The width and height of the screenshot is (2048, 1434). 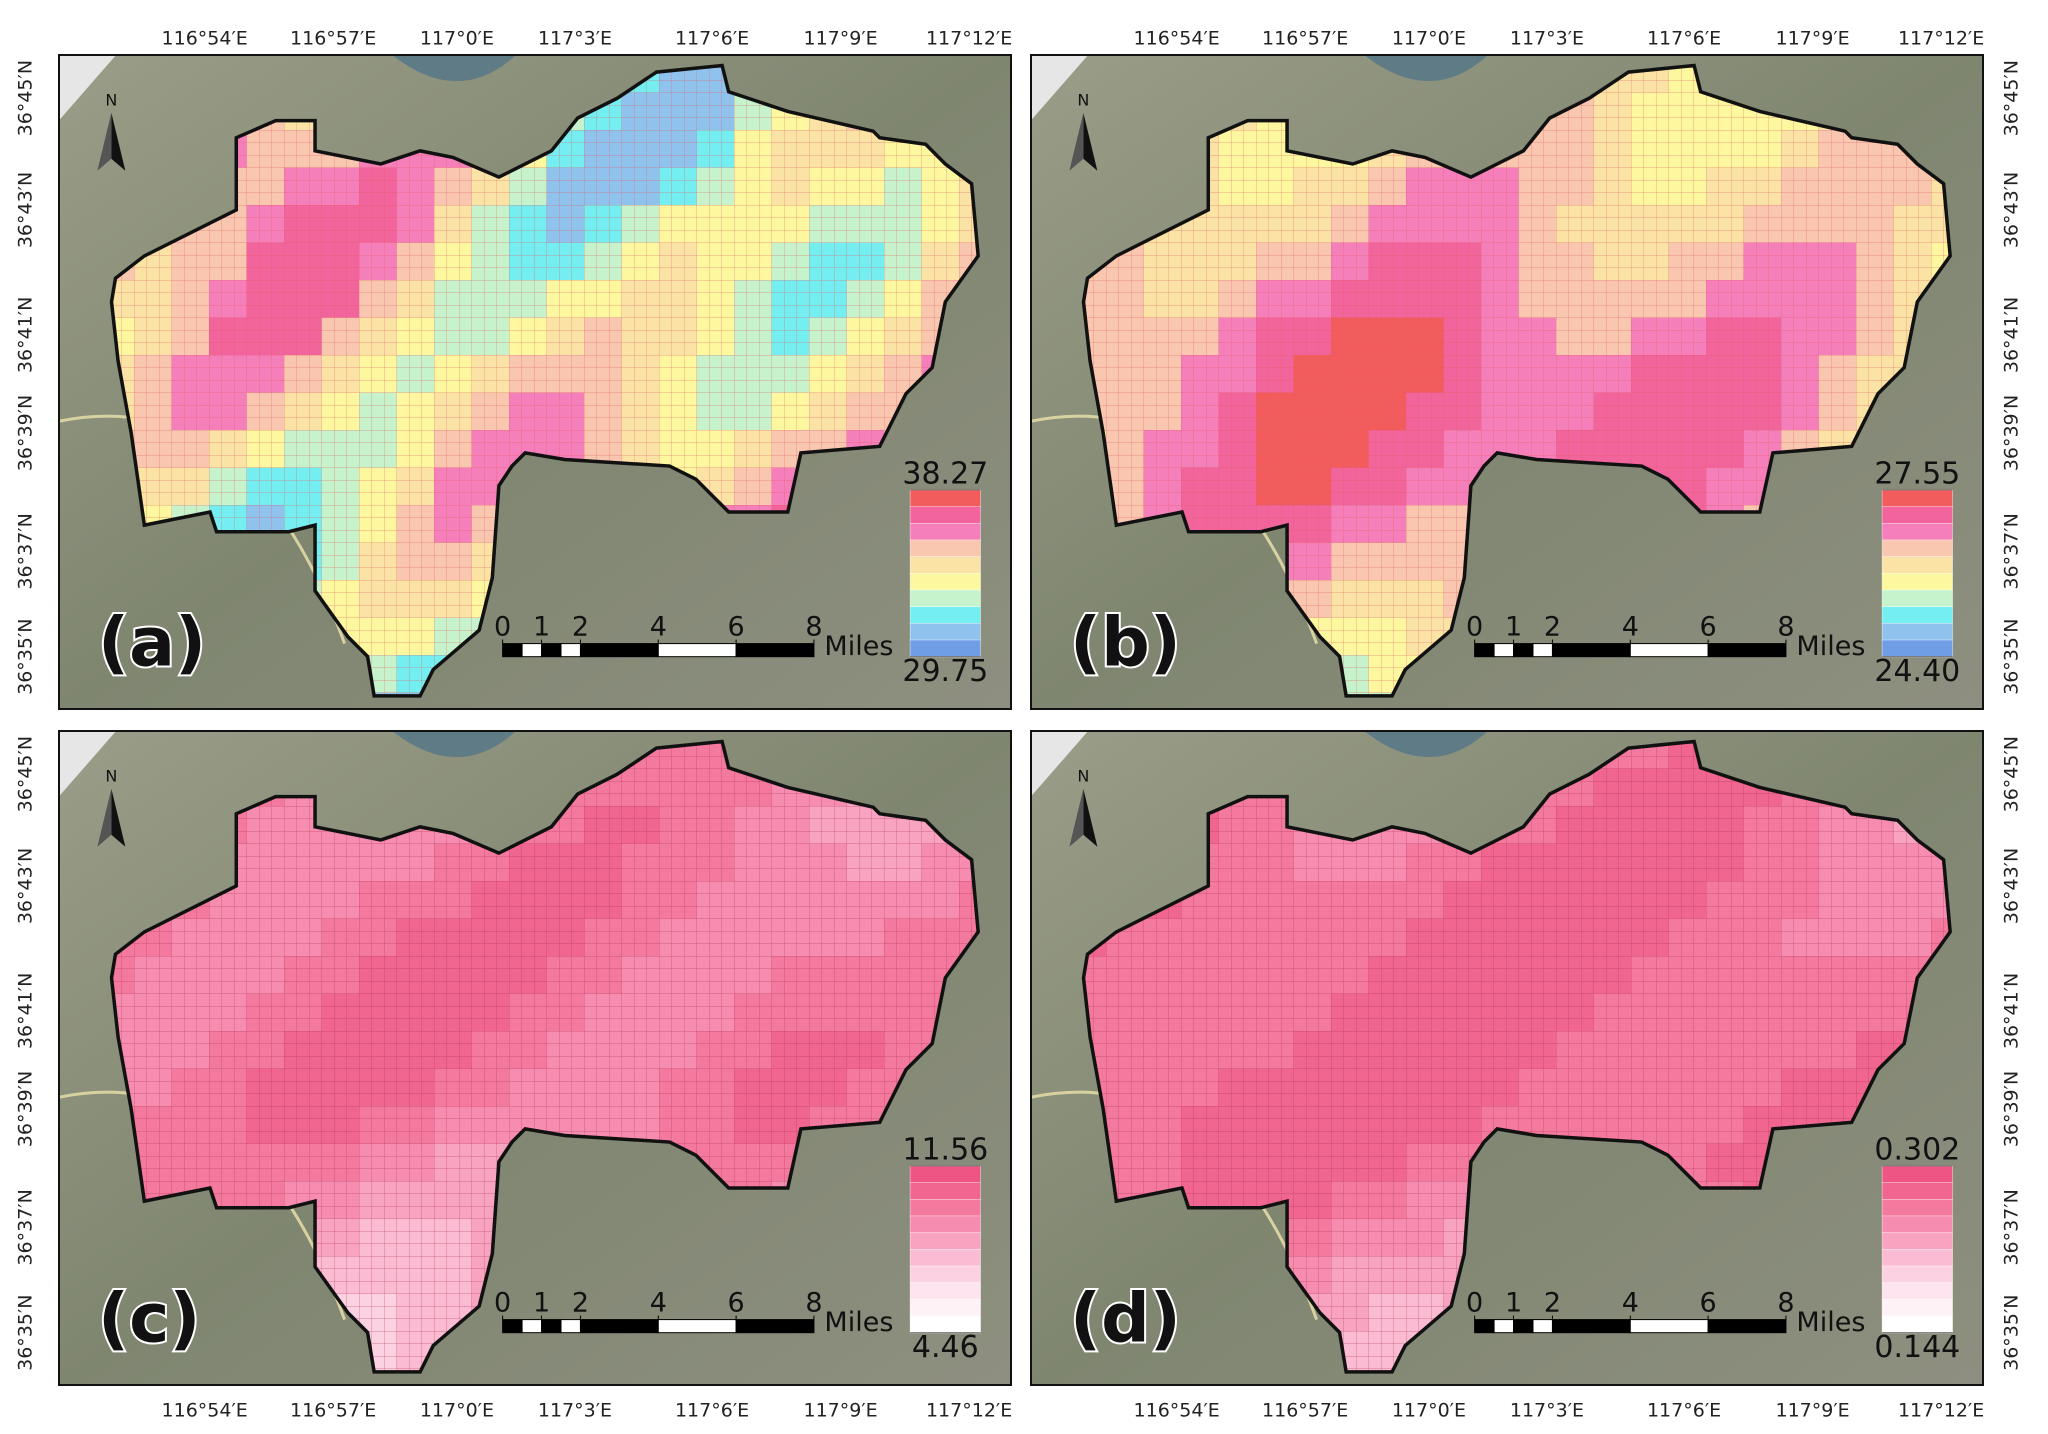 What do you see at coordinates (1917, 1149) in the screenshot?
I see `legend-max: 0.302` at bounding box center [1917, 1149].